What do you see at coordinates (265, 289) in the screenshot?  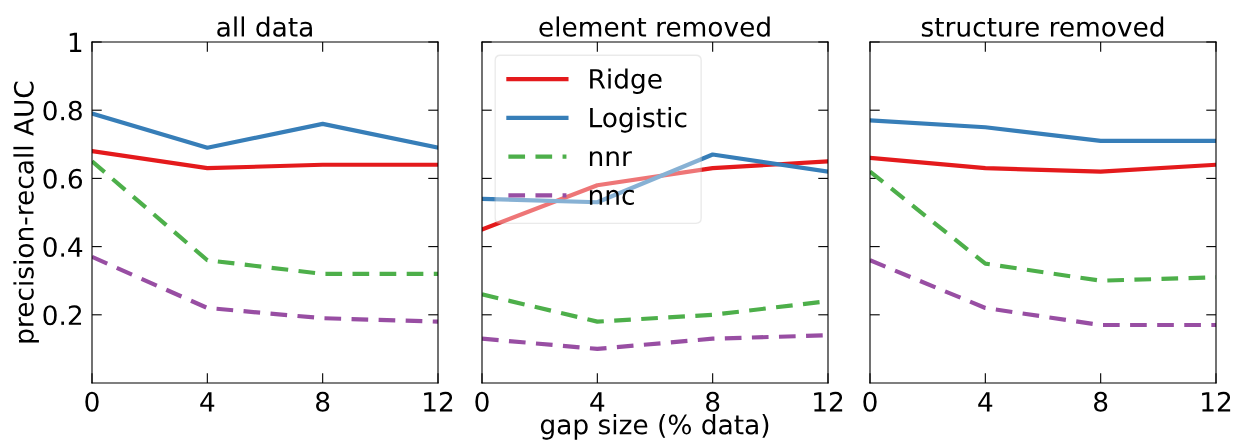 I see `line-series` at bounding box center [265, 289].